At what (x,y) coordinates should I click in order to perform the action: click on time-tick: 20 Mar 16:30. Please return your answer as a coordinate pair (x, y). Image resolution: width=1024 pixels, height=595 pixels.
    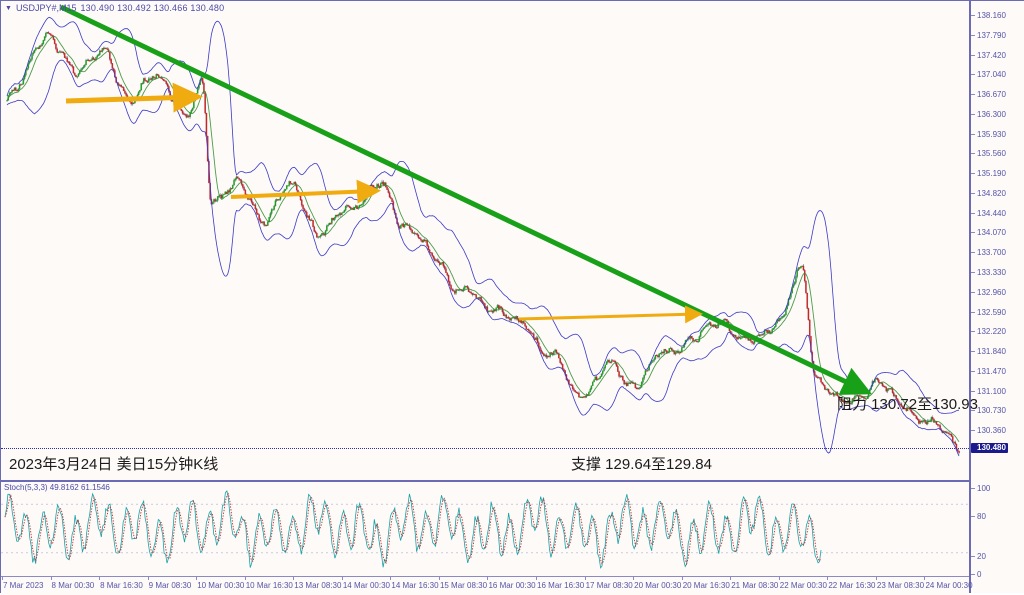
    Looking at the image, I should click on (705, 583).